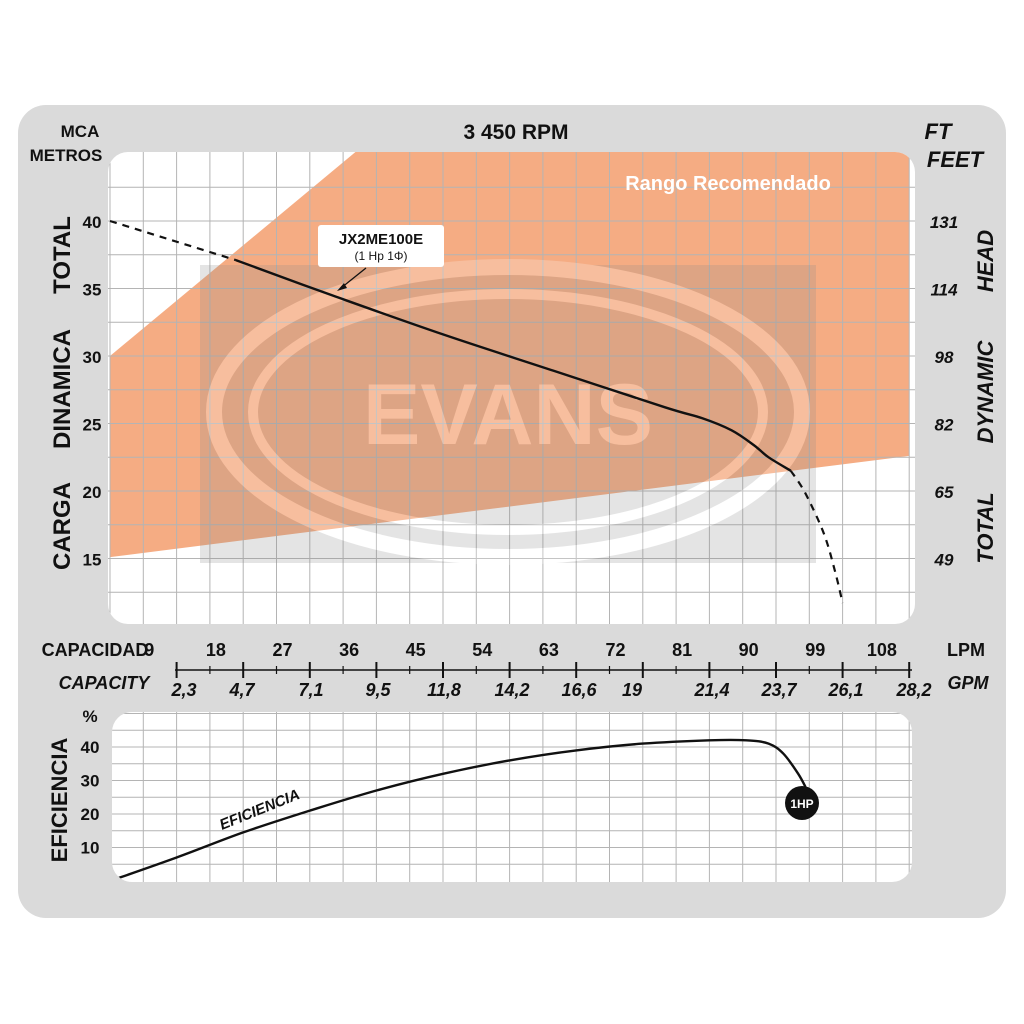 The width and height of the screenshot is (1024, 1024). What do you see at coordinates (90, 781) in the screenshot?
I see `efficiency-tick-label: 30` at bounding box center [90, 781].